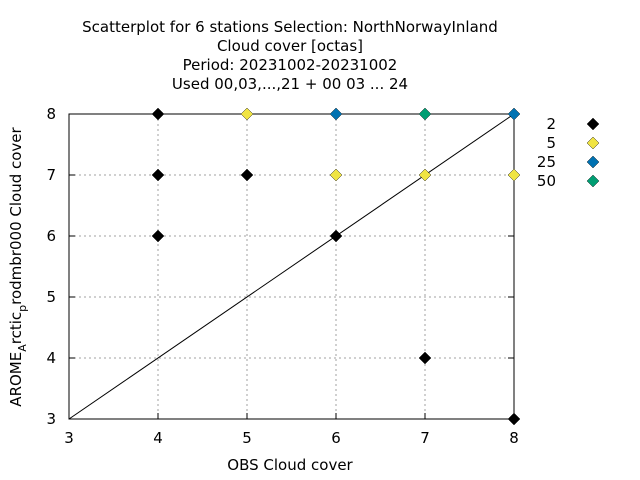  Describe the element at coordinates (425, 438) in the screenshot. I see `x-tick-label: 7` at that location.